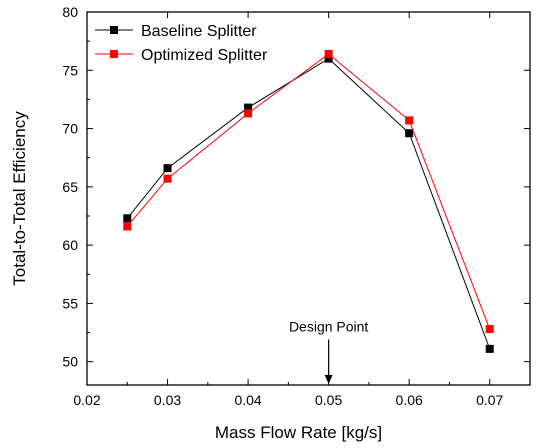 This screenshot has height=448, width=550. I want to click on x-axis-title: Mass Flow Rate [kg/s], so click(298, 432).